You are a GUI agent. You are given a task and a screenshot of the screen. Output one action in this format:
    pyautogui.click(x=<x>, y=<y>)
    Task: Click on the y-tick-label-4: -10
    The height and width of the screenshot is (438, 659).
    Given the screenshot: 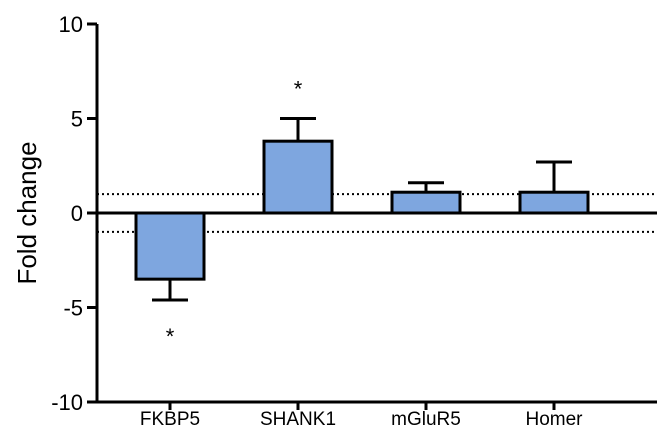 What is the action you would take?
    pyautogui.click(x=67, y=402)
    